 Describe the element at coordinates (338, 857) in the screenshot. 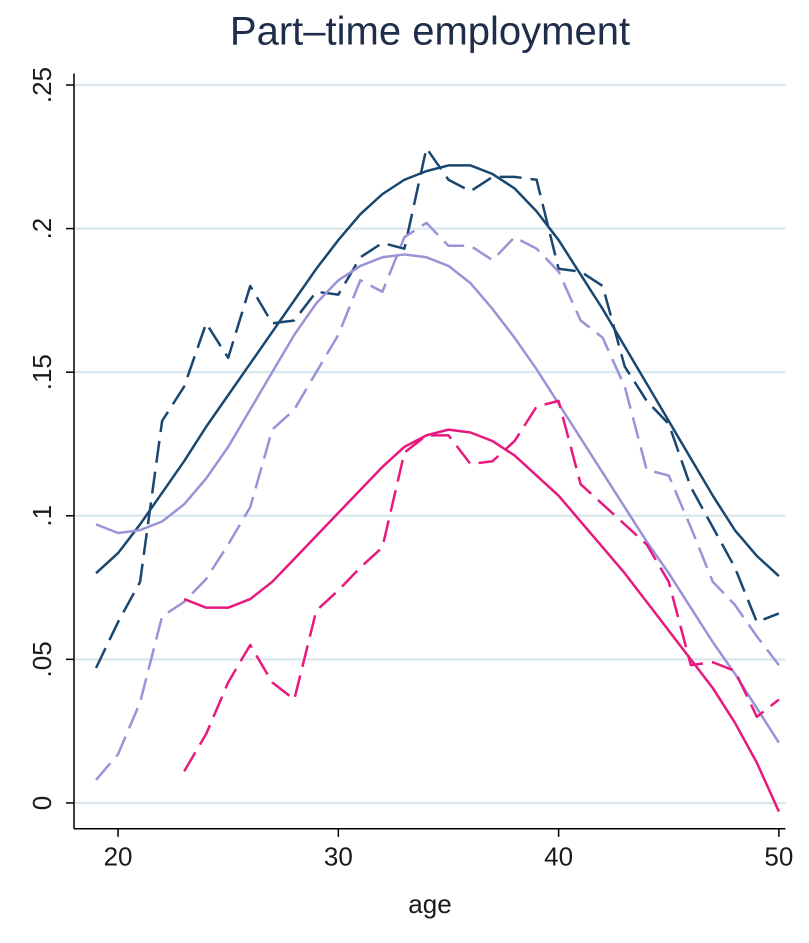

I see `x-tick-label: 30` at that location.